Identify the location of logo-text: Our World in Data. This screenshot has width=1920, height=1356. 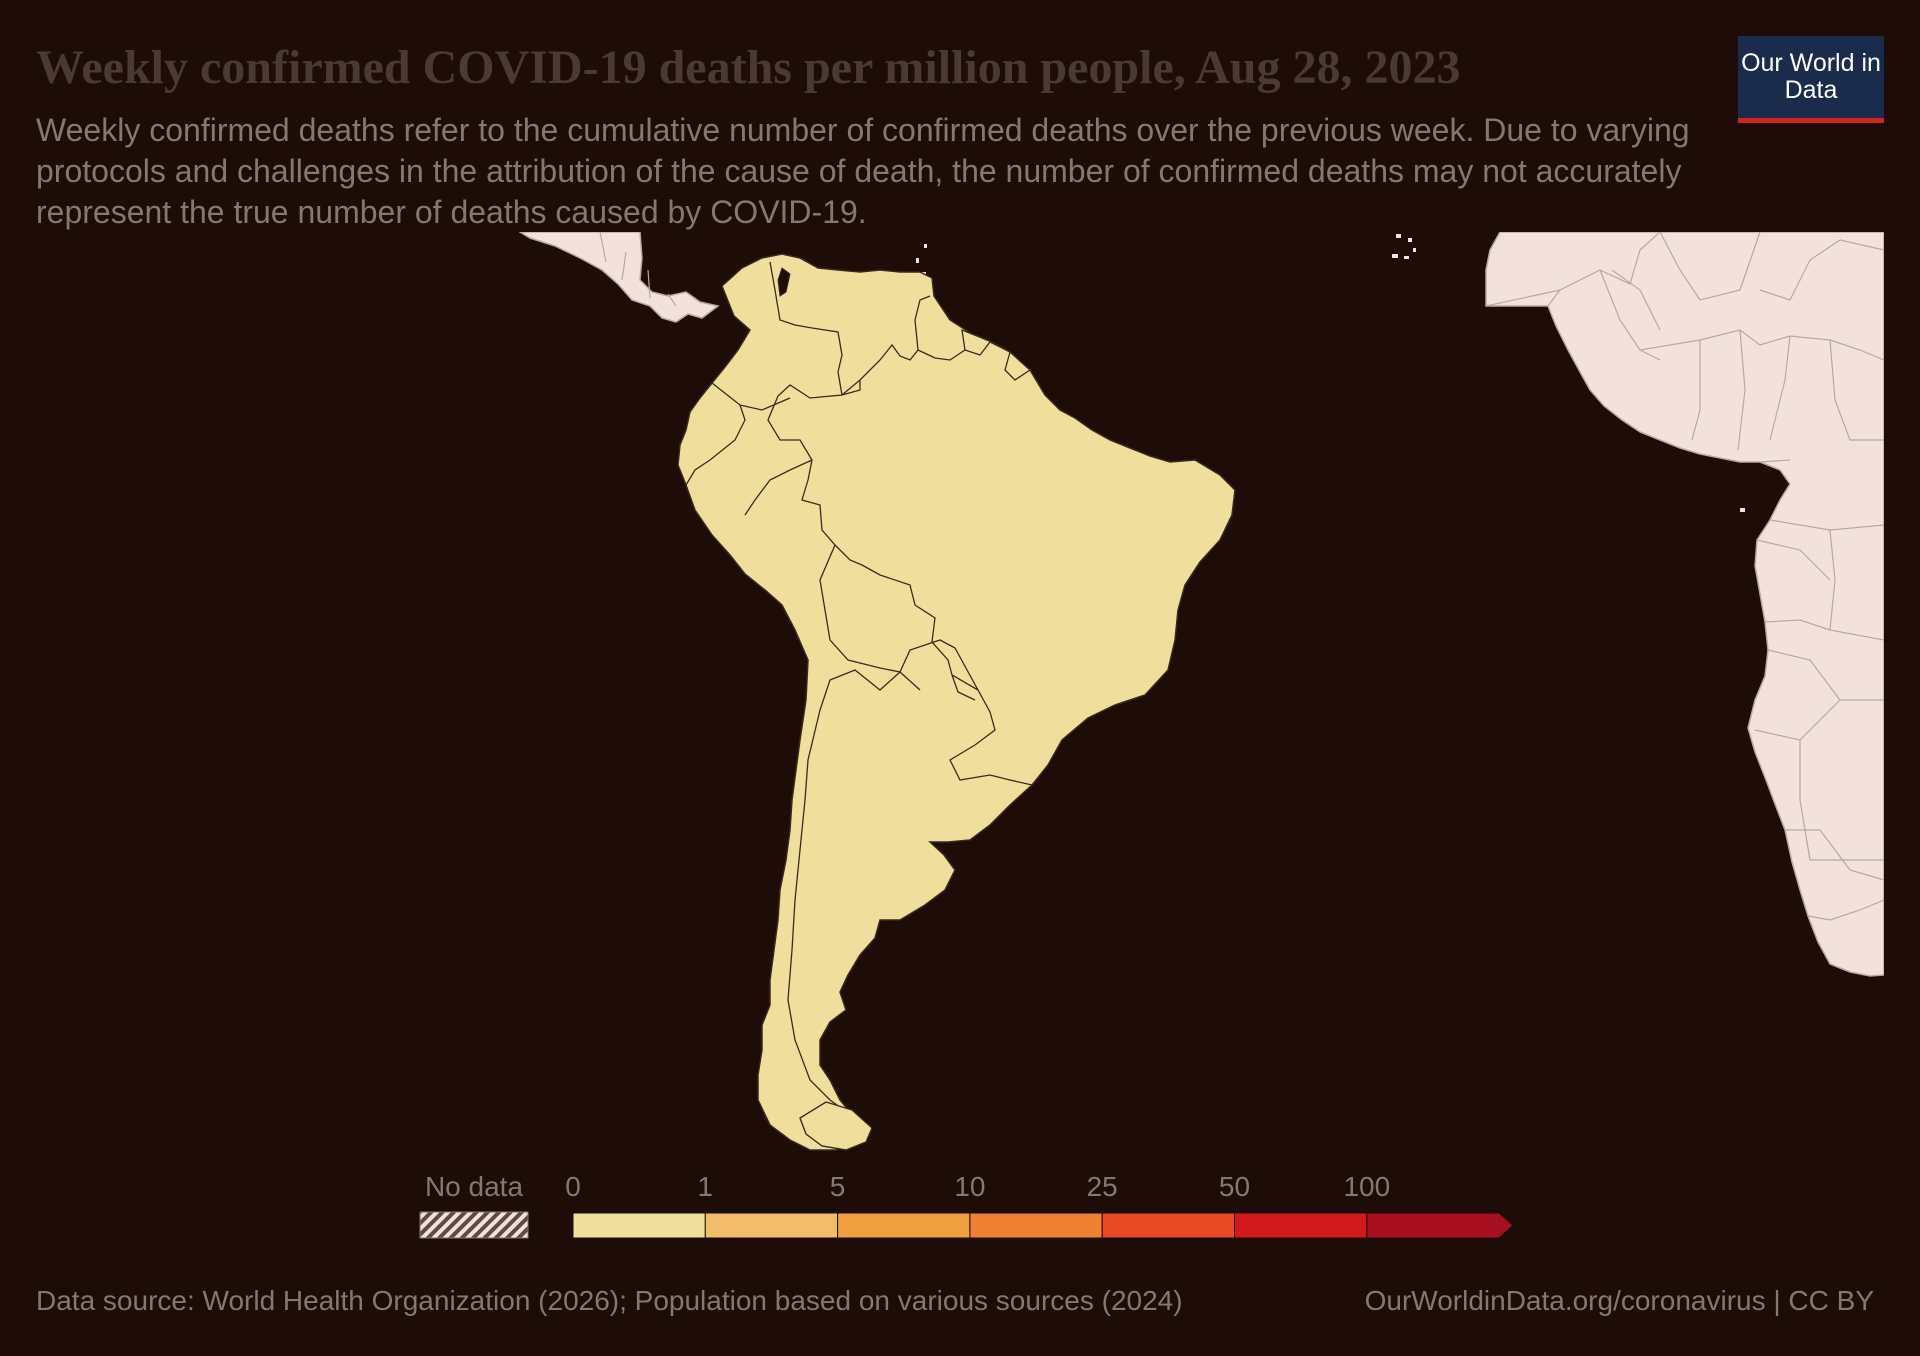
(1811, 76).